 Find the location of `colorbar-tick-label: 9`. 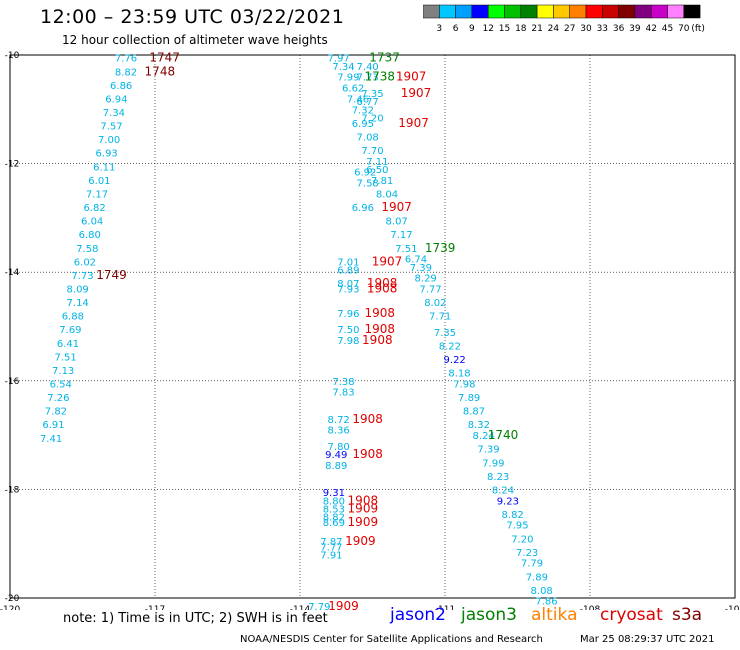

colorbar-tick-label: 9 is located at coordinates (472, 29).